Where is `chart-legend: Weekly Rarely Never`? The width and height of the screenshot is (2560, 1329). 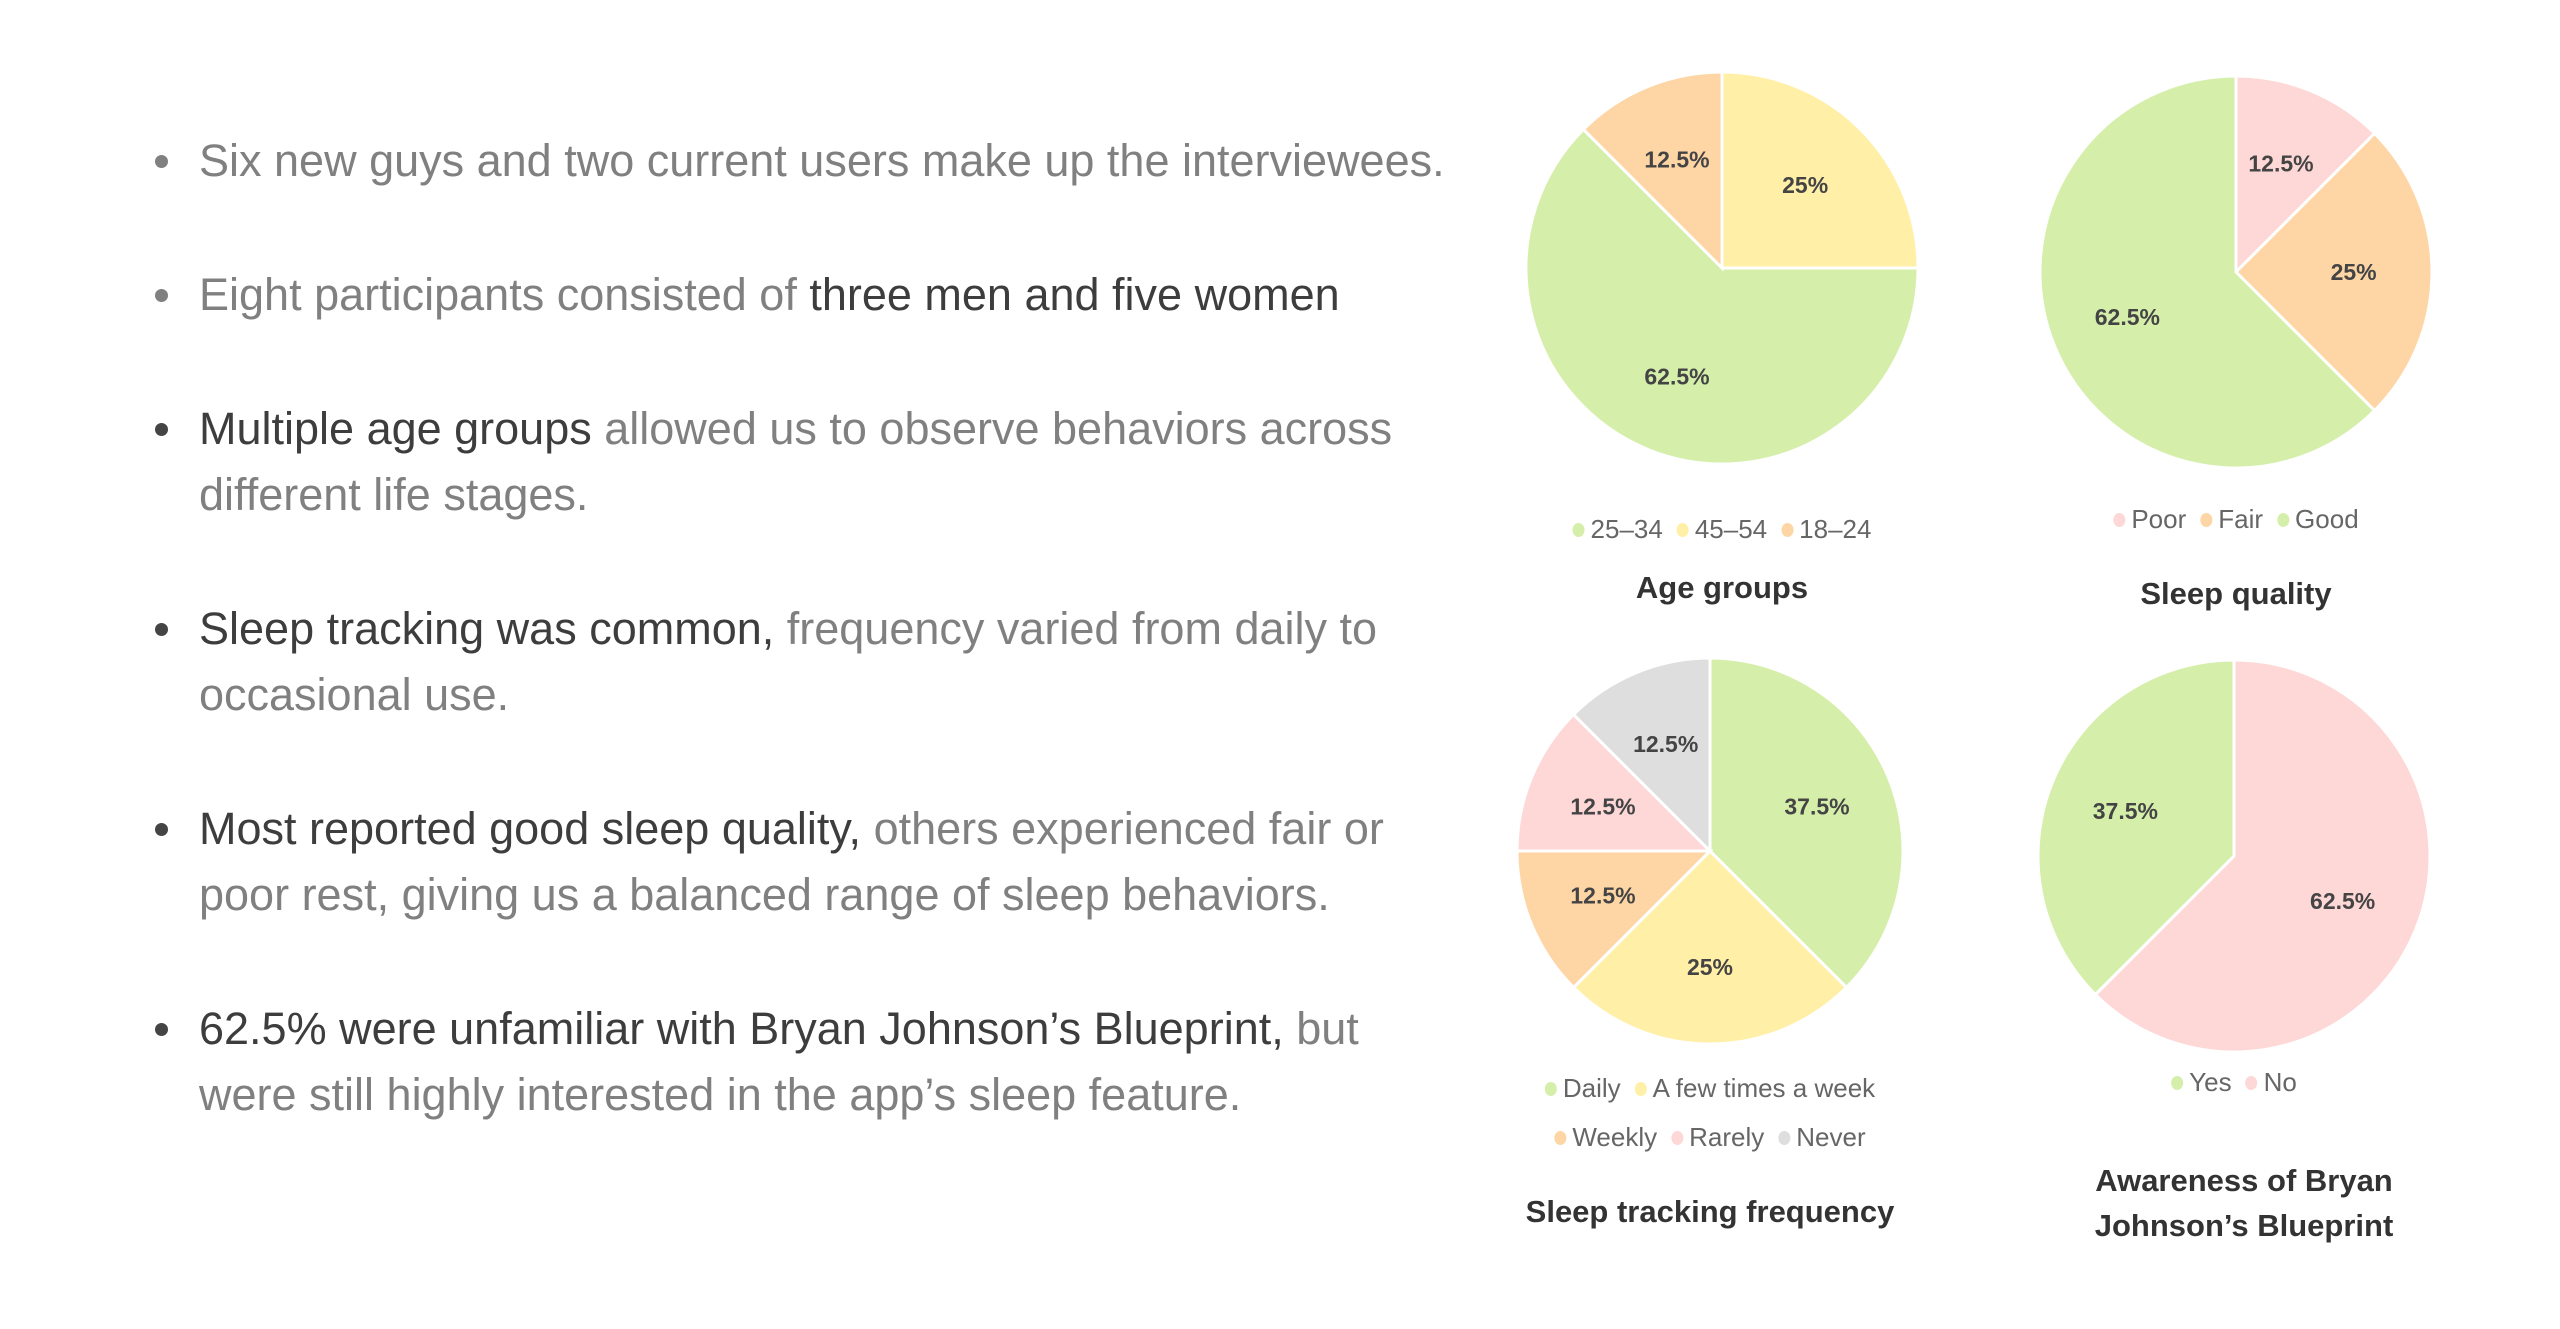 chart-legend: Weekly Rarely Never is located at coordinates (1710, 1137).